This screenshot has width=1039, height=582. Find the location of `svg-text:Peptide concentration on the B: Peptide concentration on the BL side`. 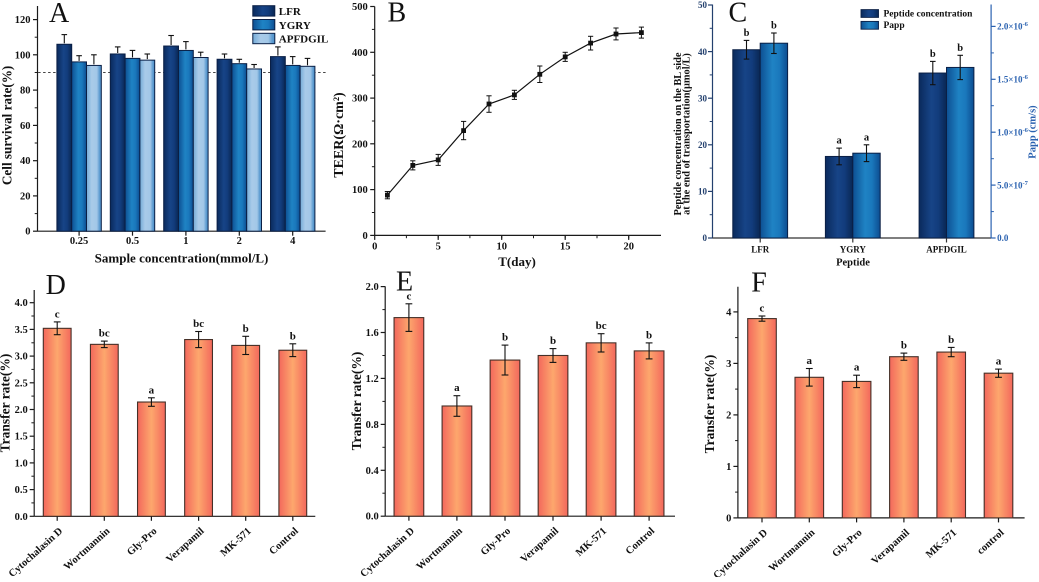

svg-text:Peptide concentration on the B: Peptide concentration on the BL side is located at coordinates (678, 133).